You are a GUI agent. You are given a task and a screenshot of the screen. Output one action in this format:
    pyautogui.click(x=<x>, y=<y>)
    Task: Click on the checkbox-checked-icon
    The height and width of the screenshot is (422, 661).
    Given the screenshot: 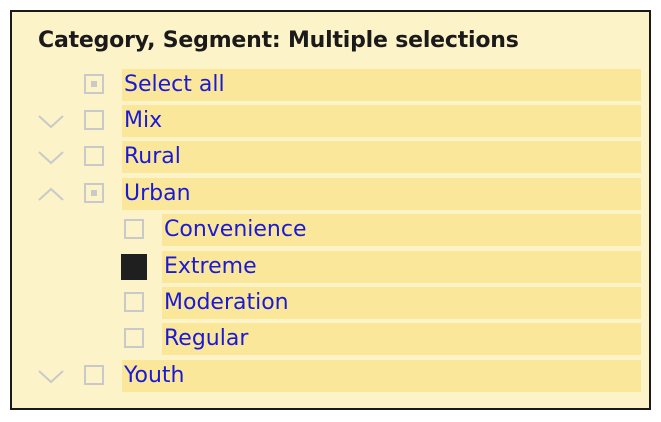 What is the action you would take?
    pyautogui.click(x=134, y=267)
    